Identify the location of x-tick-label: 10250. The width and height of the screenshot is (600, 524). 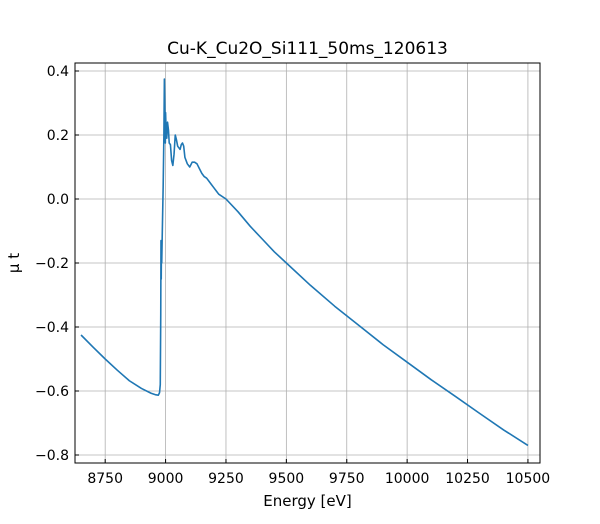
(467, 479).